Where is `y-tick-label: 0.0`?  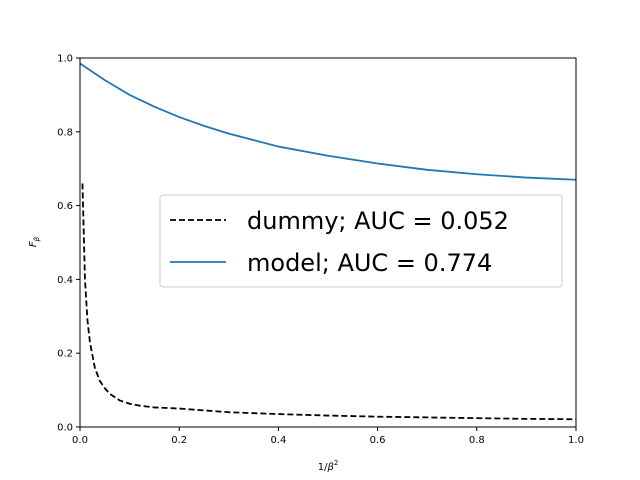
y-tick-label: 0.0 is located at coordinates (65, 428).